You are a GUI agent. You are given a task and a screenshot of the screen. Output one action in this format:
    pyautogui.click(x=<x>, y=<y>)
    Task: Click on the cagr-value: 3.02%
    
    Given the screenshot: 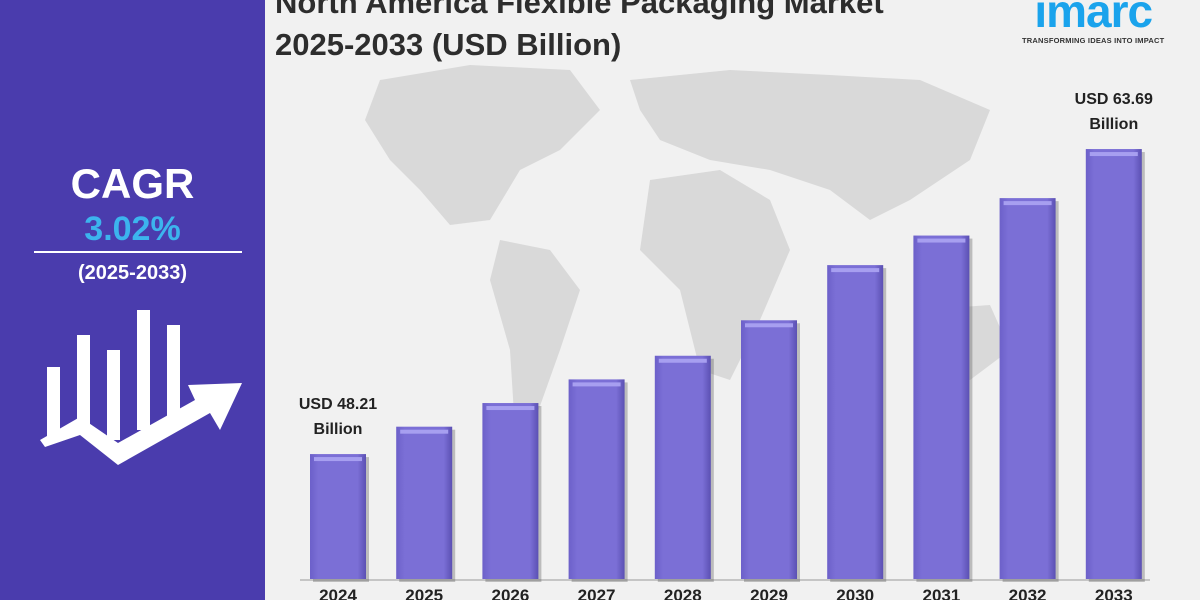 What is the action you would take?
    pyautogui.click(x=132, y=229)
    